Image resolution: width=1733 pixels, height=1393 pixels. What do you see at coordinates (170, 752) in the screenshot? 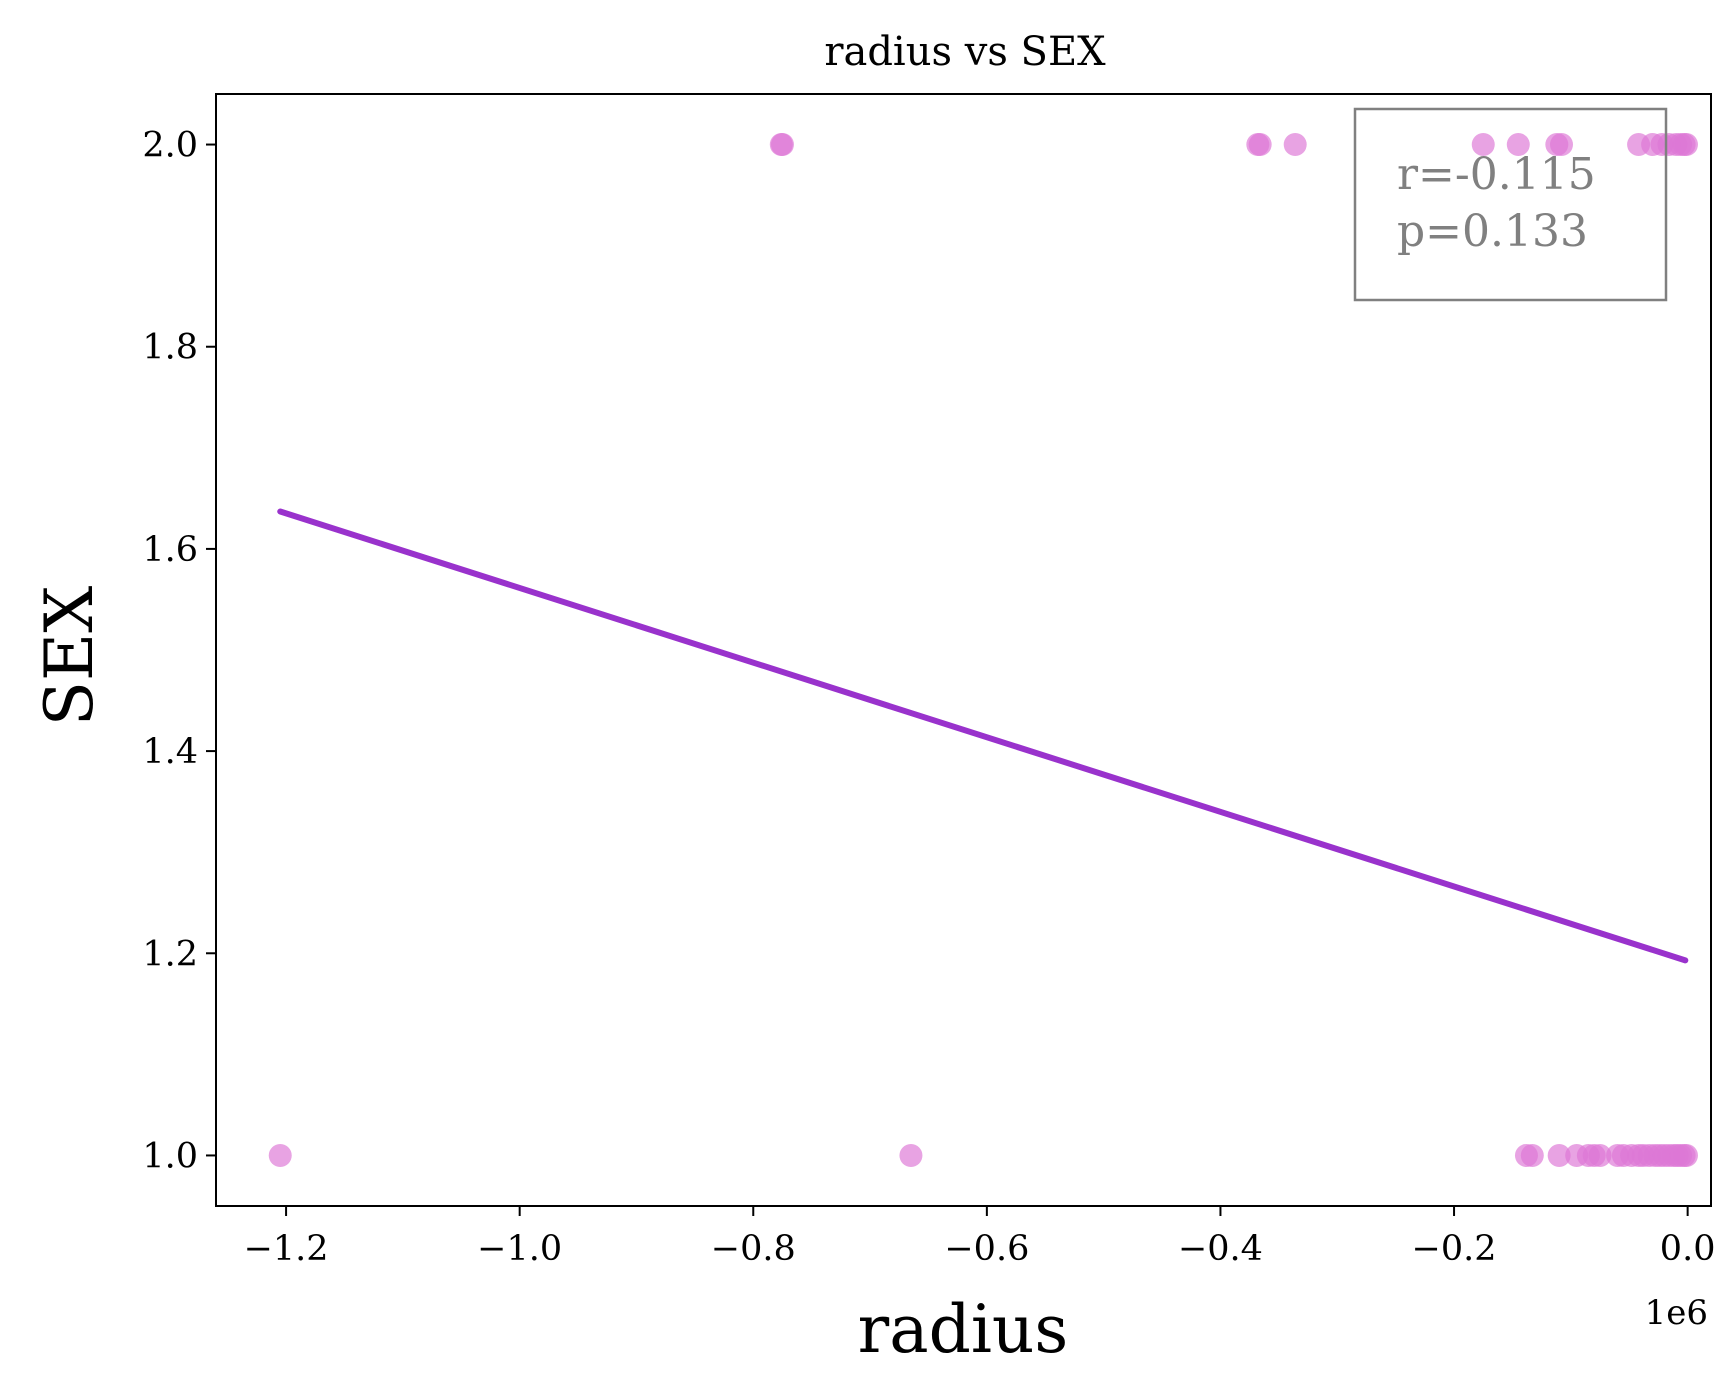
I see `y-tick-label: 1.4` at bounding box center [170, 752].